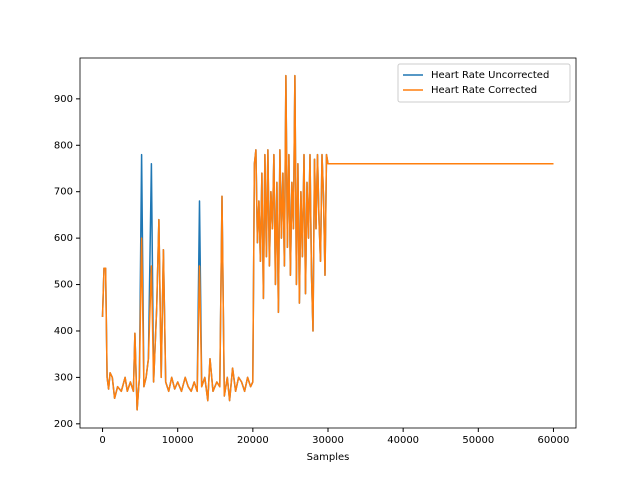  I want to click on y-tick-label: 900, so click(63, 99).